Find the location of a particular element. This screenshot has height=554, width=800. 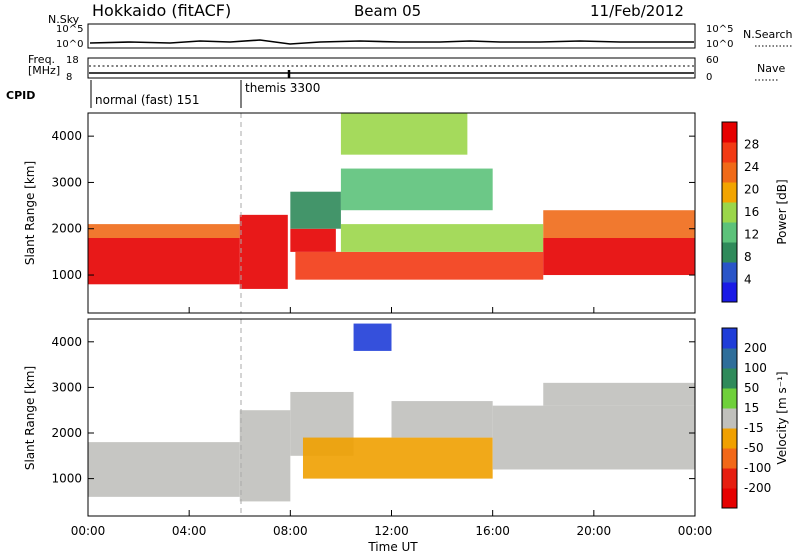

cpid-mode-1: normal (fast) 151 is located at coordinates (147, 100).